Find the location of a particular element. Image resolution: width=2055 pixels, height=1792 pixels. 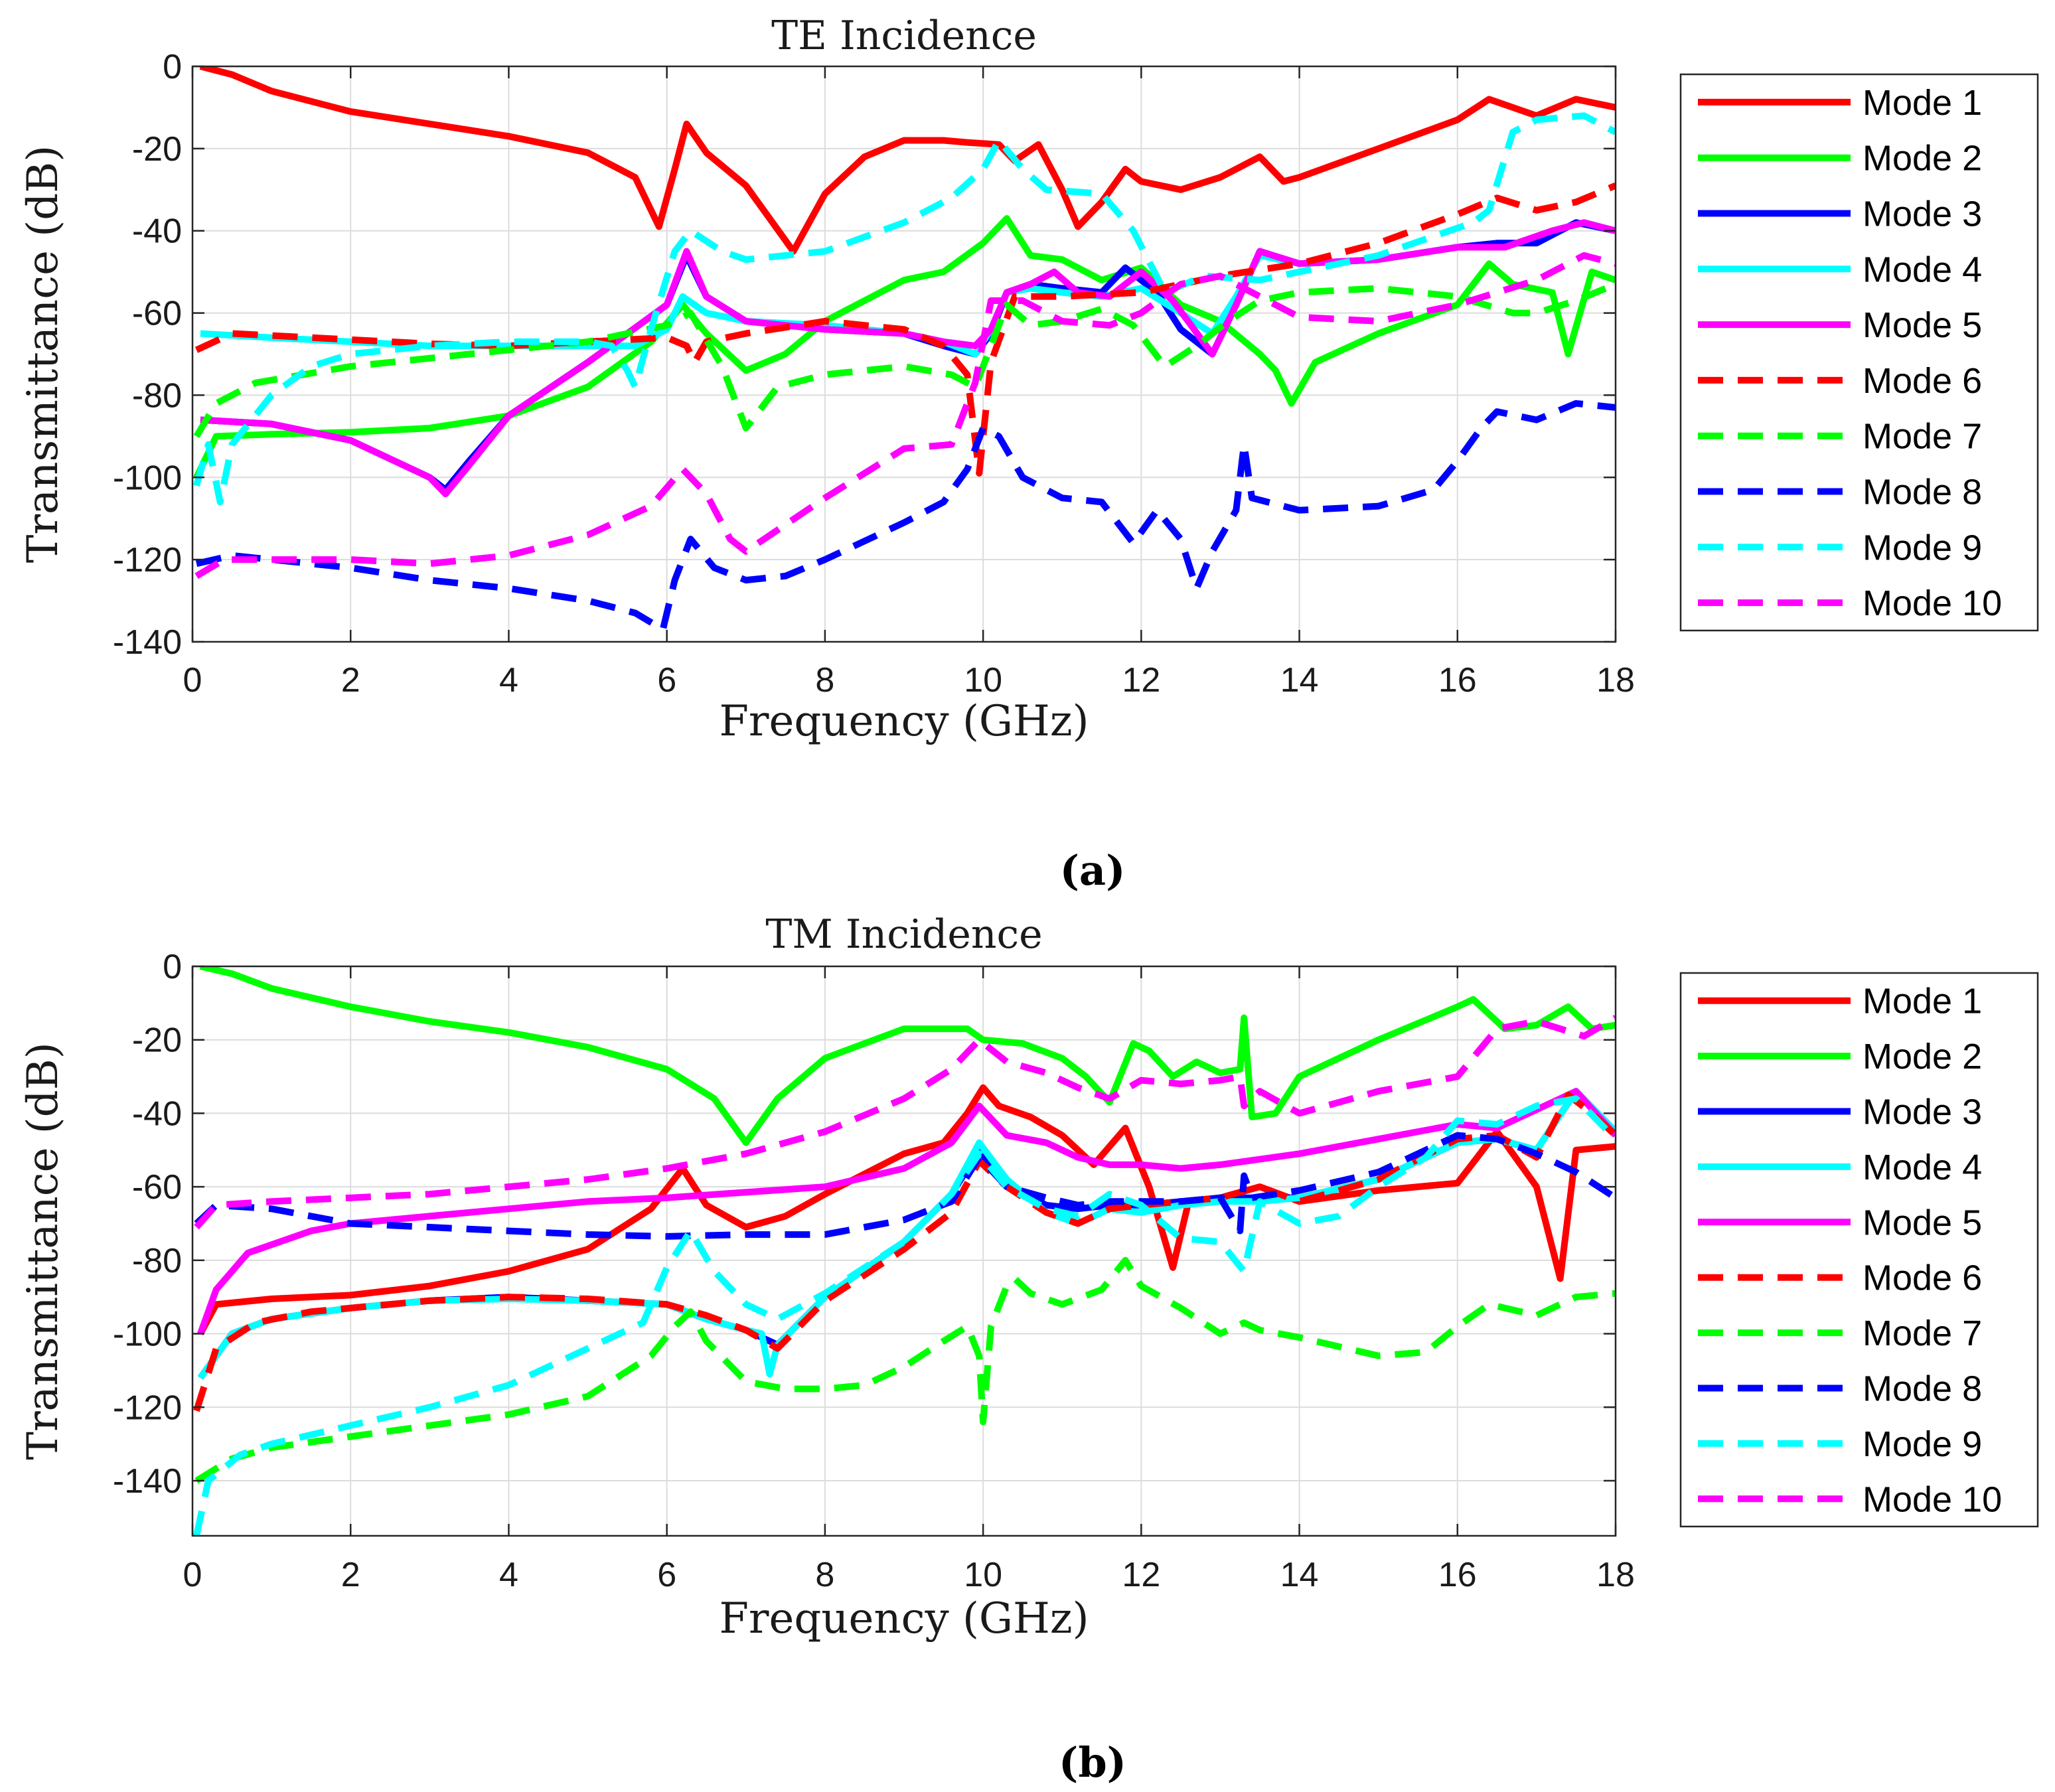

series-line-mode-6-dashed is located at coordinates (904, 1251).